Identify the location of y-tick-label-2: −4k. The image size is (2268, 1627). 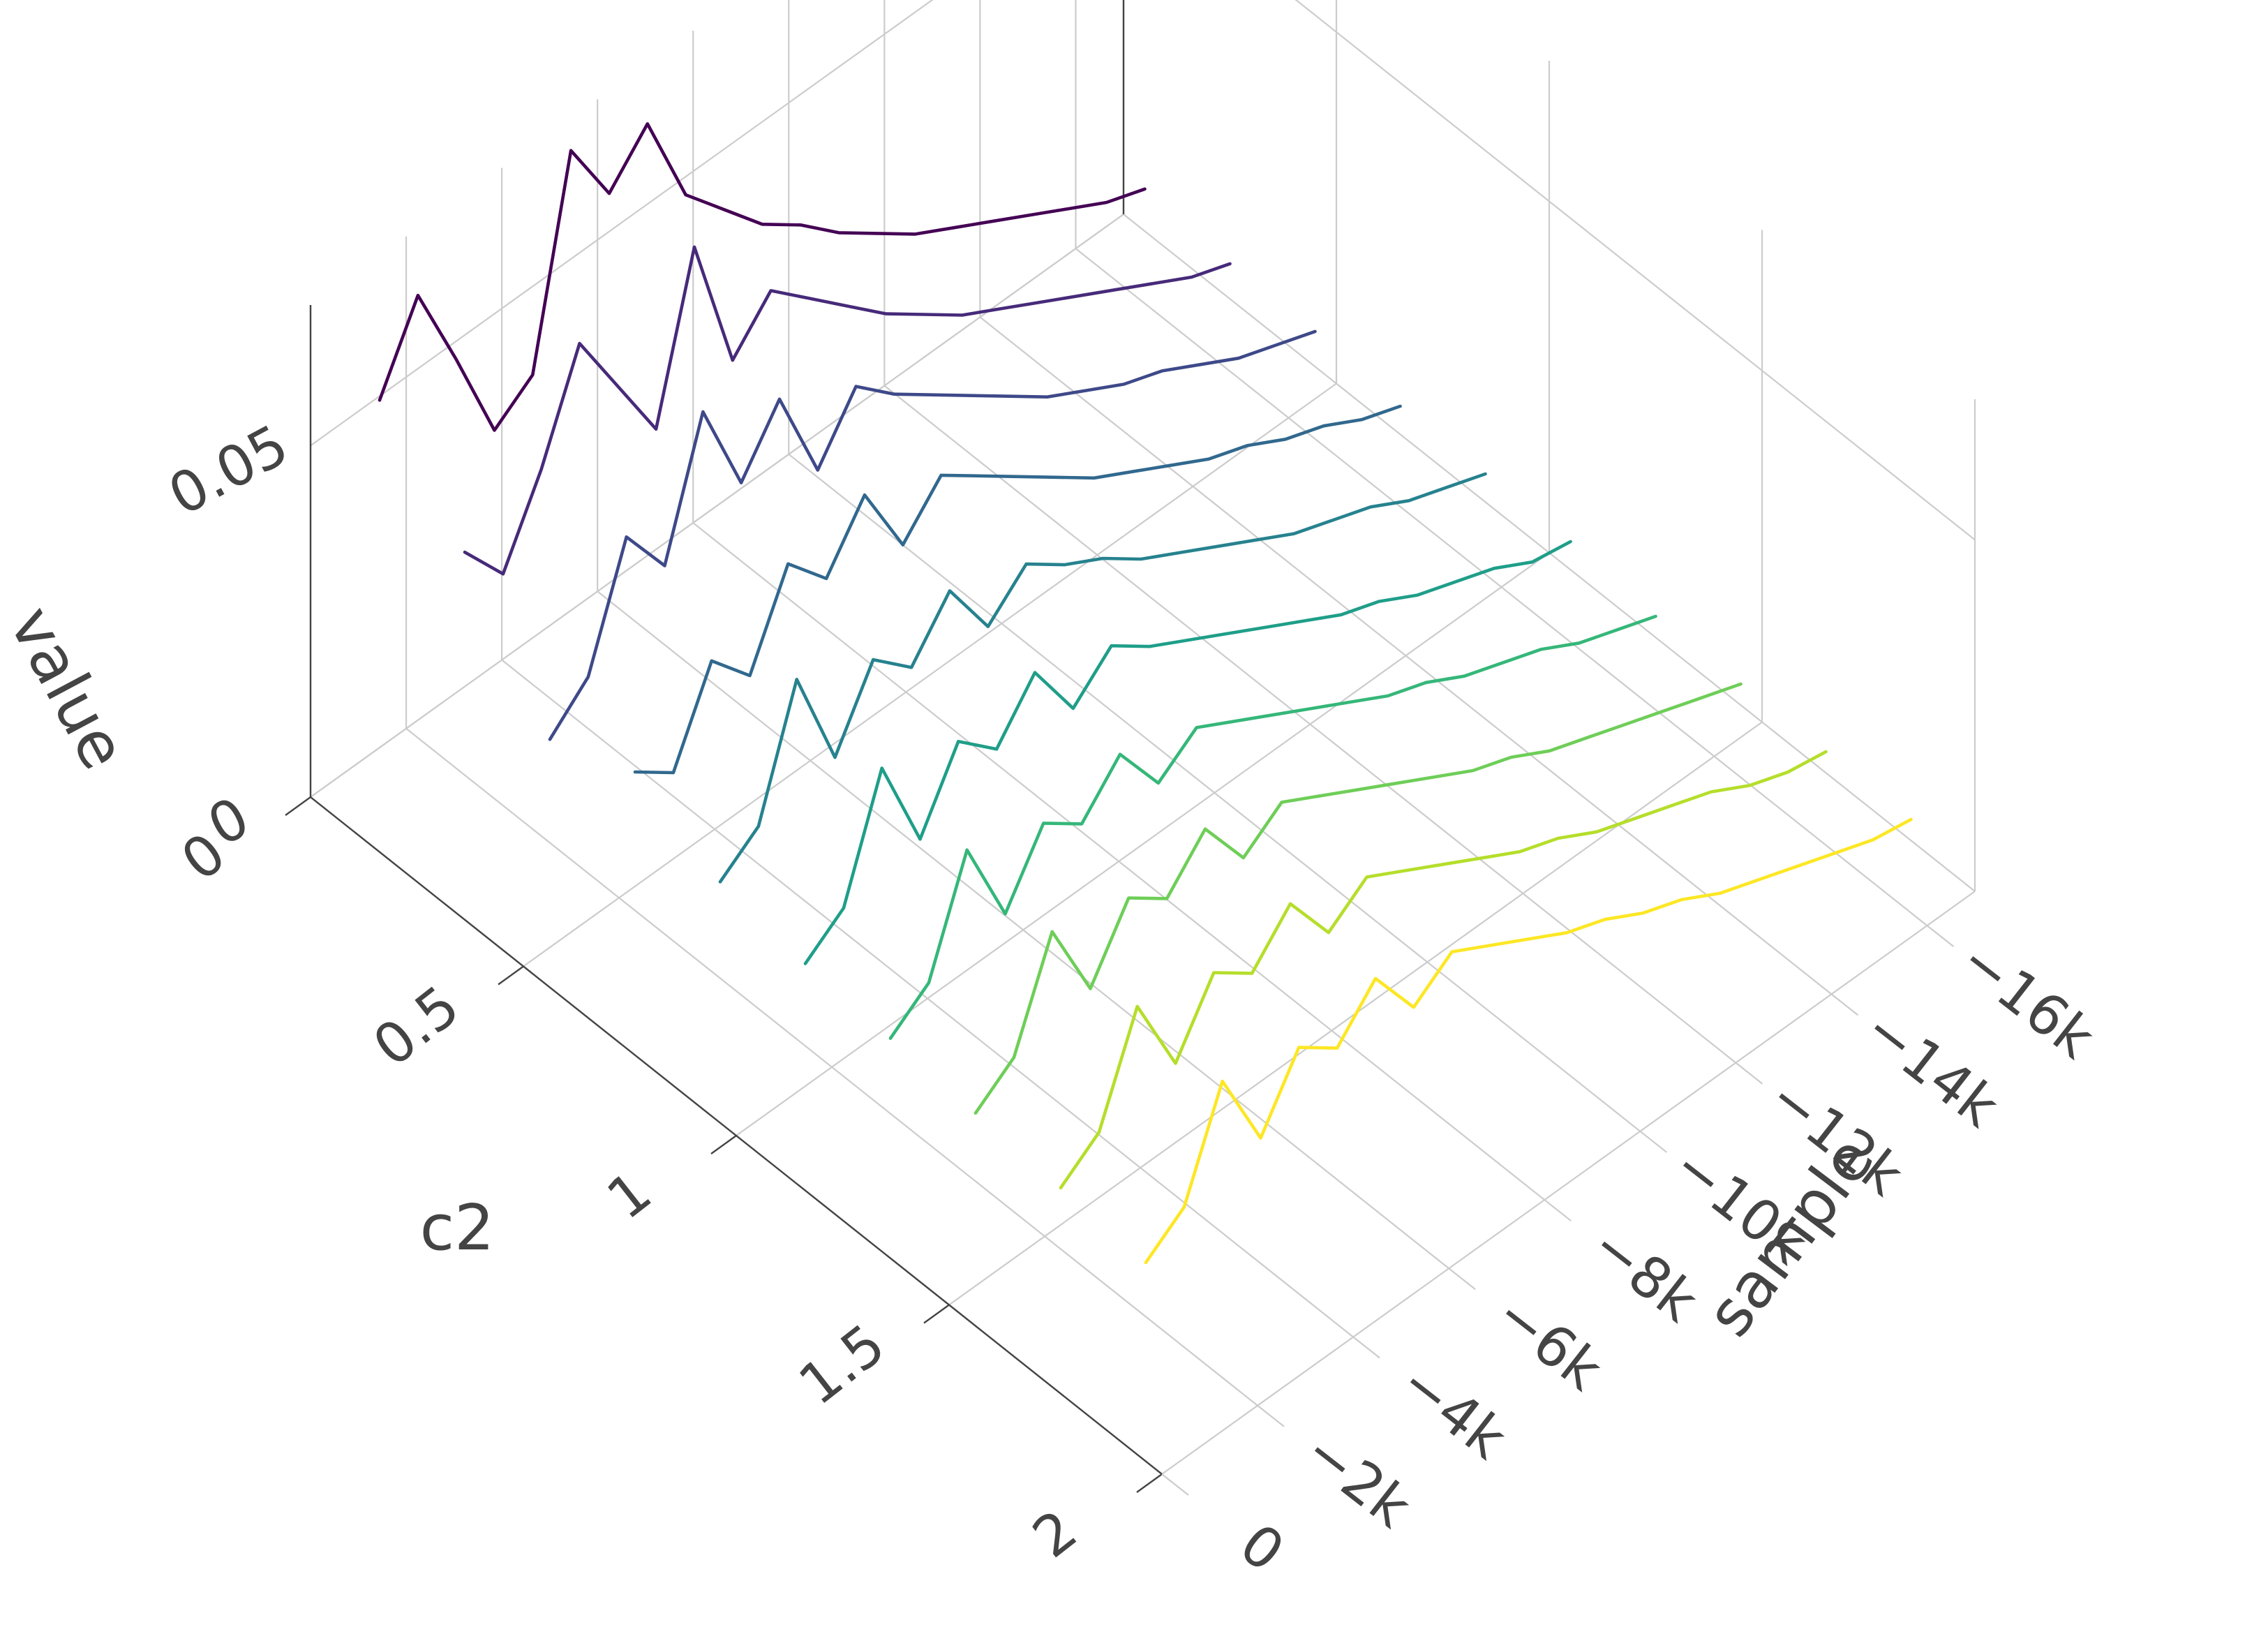
(1453, 1411).